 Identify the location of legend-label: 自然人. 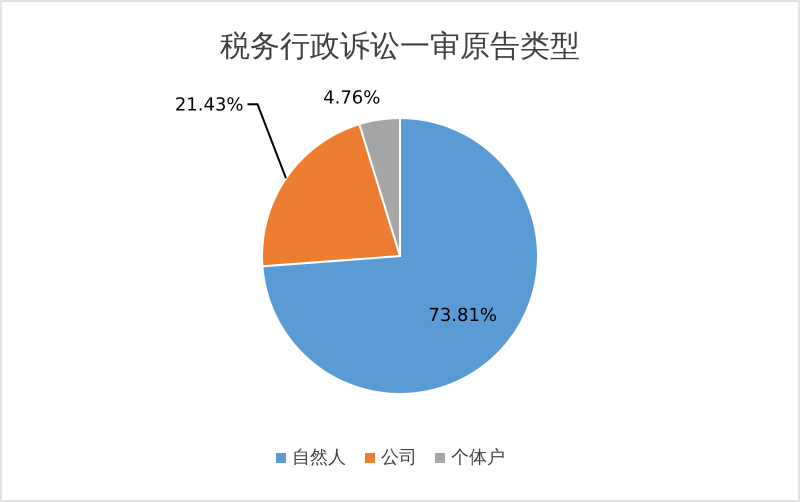
(319, 457).